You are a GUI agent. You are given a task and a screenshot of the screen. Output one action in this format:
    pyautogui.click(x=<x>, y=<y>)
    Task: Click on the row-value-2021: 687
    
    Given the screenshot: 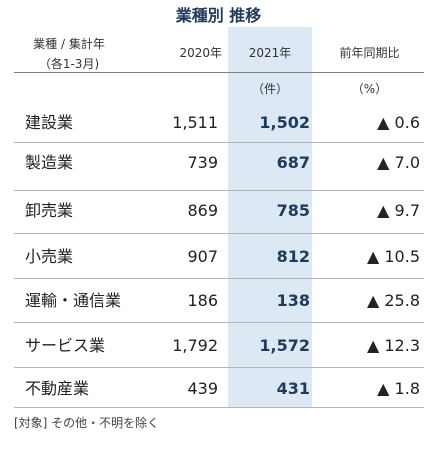 What is the action you would take?
    pyautogui.click(x=293, y=162)
    